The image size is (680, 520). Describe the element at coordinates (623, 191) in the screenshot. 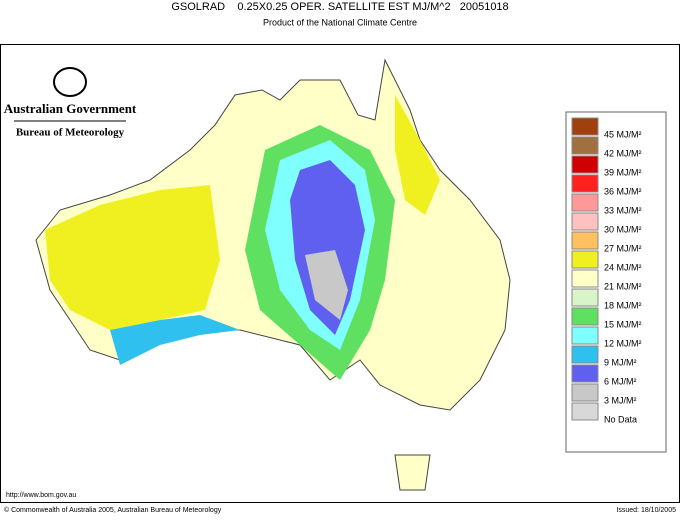

I see `legend-label: 36 MJ/M²` at that location.